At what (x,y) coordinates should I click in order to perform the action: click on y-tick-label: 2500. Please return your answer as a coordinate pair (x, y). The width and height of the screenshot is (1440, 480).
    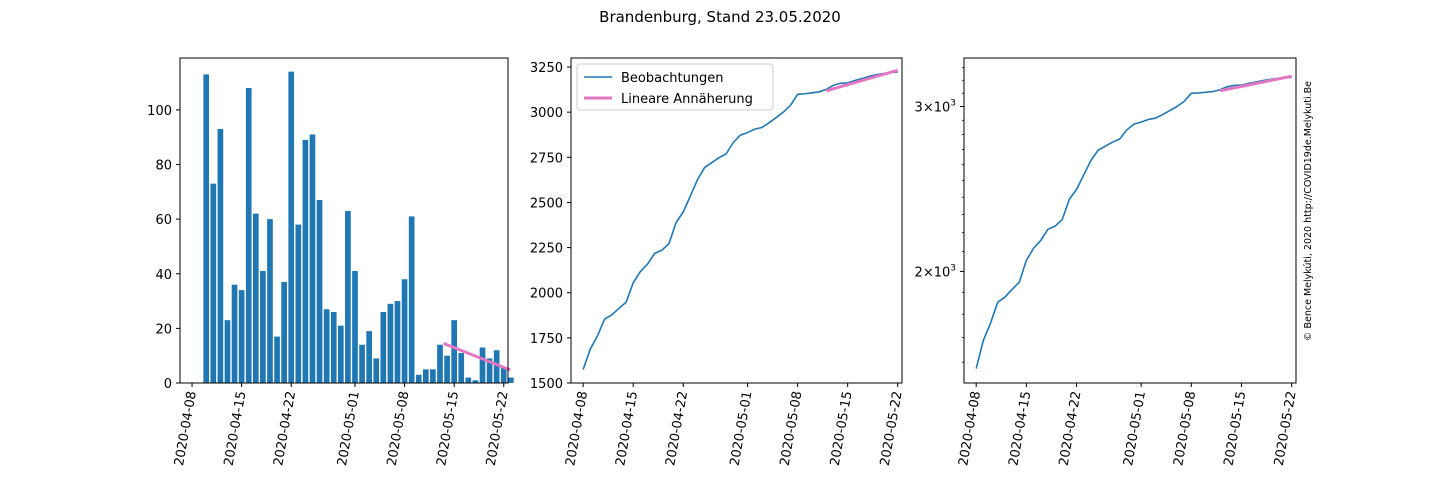
    Looking at the image, I should click on (546, 203).